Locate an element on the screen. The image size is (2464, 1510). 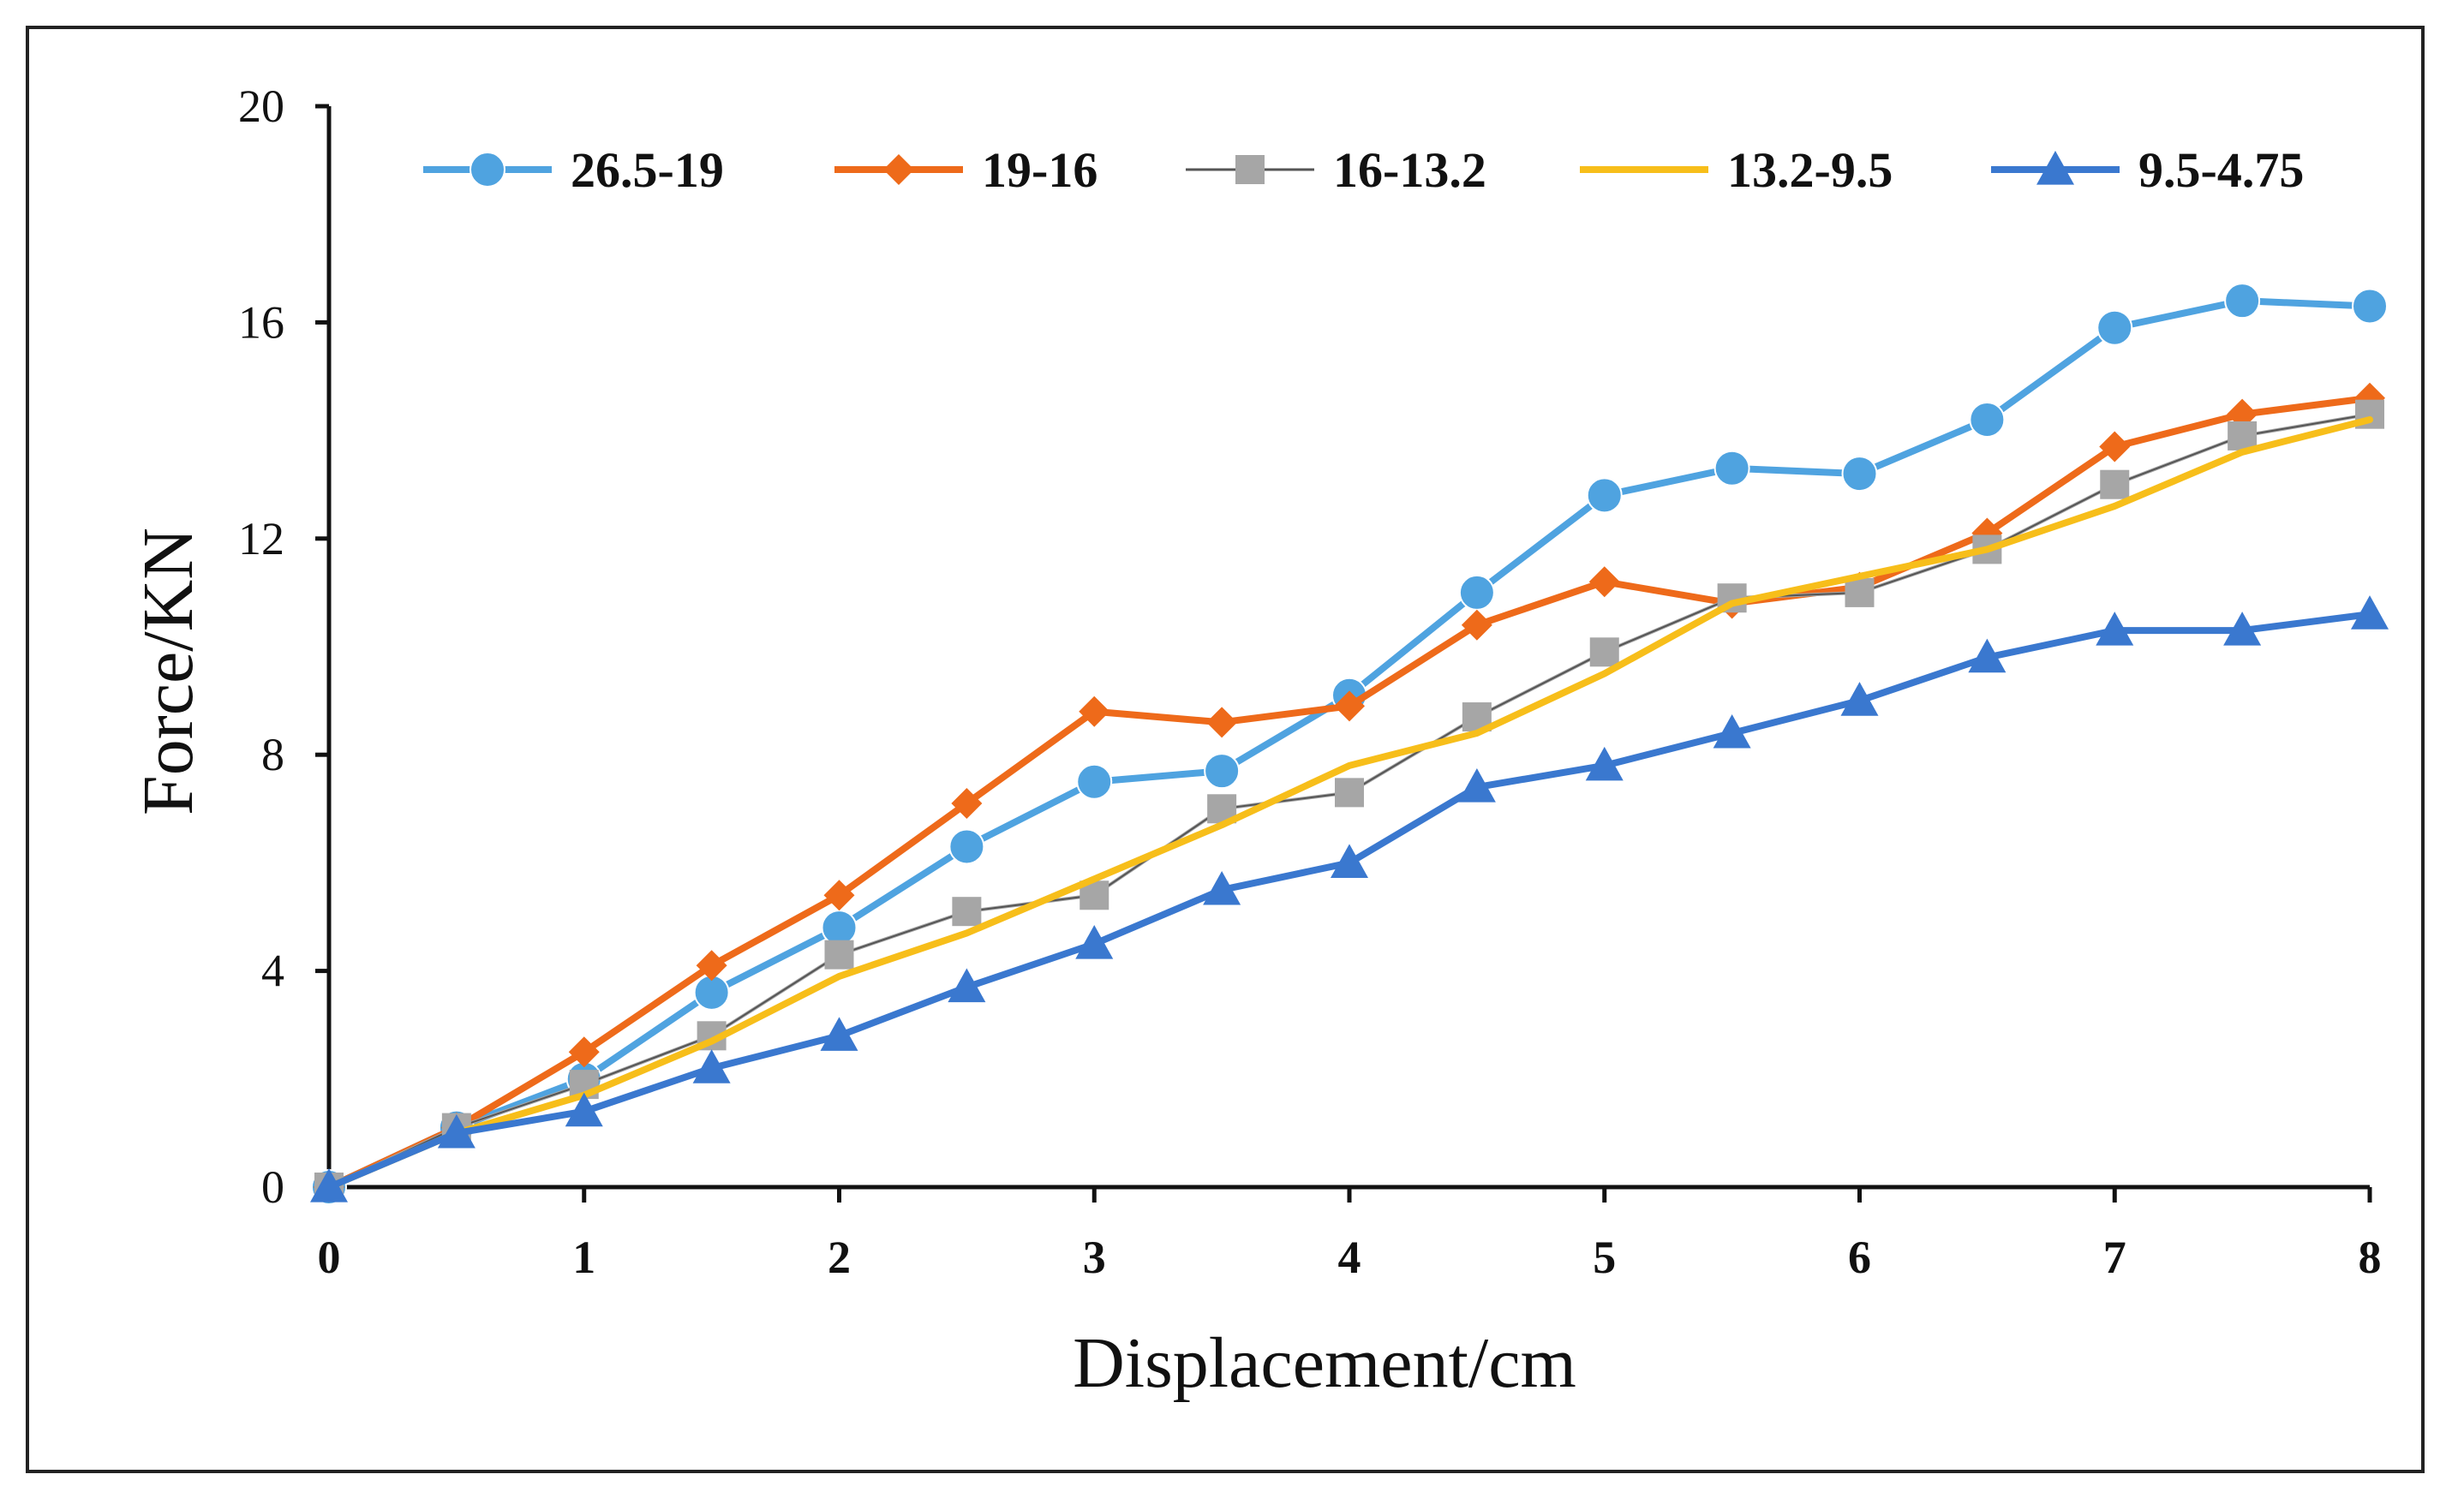
y-tick-label: 8 is located at coordinates (272, 755).